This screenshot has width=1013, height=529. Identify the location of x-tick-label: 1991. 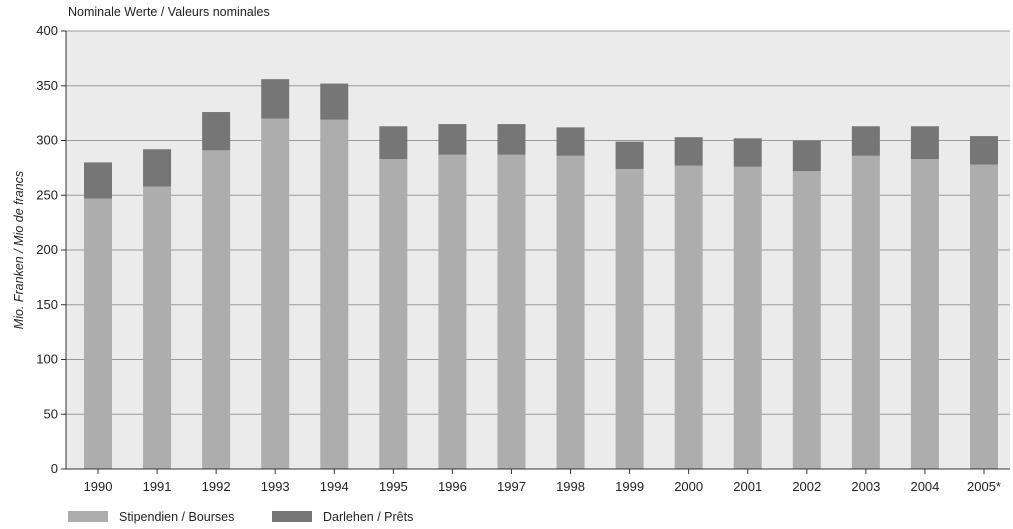
(157, 486).